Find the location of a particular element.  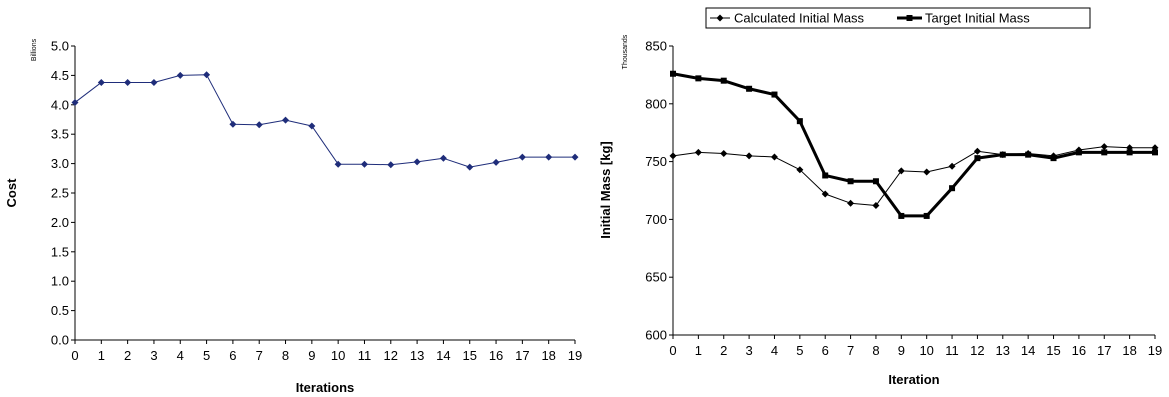

y-tick-label: 650 is located at coordinates (656, 277).